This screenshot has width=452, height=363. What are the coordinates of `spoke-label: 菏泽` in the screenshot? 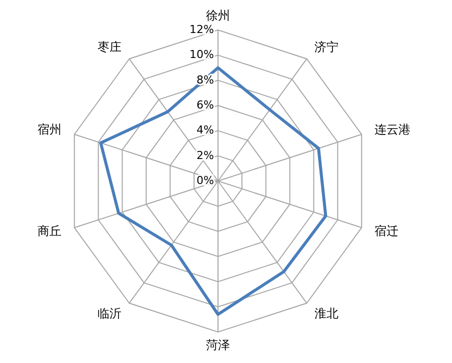 It's located at (218, 345).